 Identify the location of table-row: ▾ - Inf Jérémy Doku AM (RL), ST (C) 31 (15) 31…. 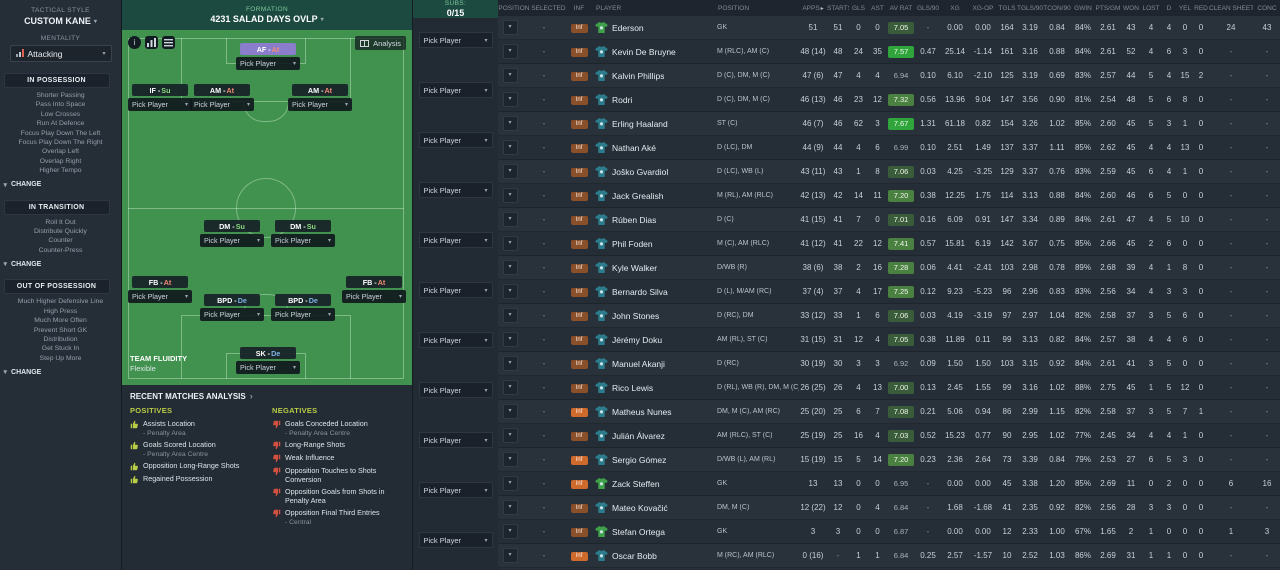
(889, 340).